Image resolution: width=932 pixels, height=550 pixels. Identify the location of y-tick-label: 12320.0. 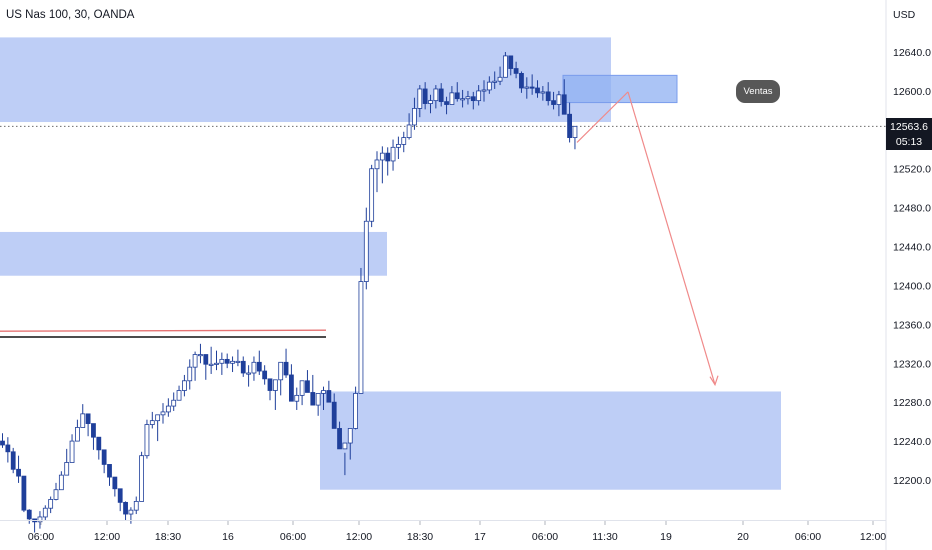
(912, 364).